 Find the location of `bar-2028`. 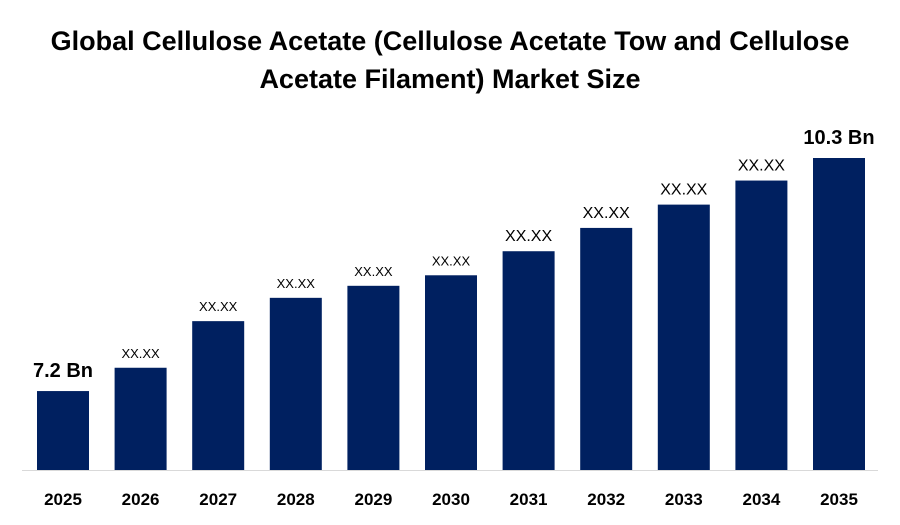

bar-2028 is located at coordinates (295, 383).